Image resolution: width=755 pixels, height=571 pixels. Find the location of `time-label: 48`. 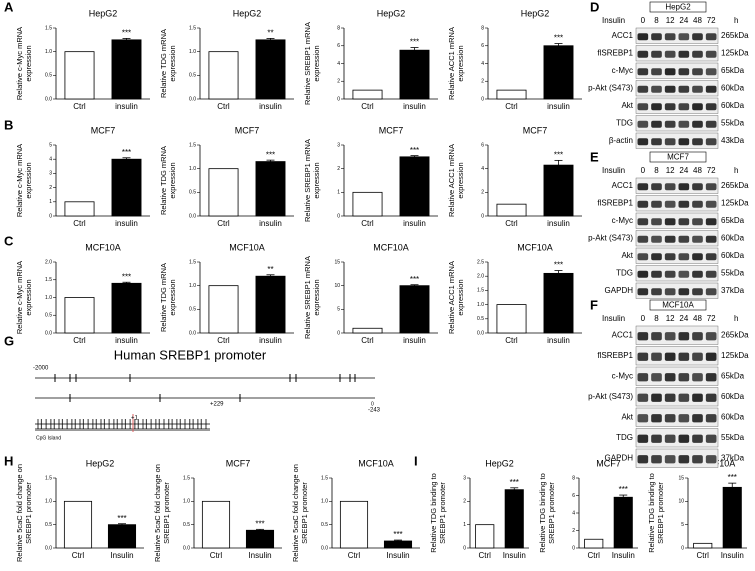

time-label: 48 is located at coordinates (697, 170).